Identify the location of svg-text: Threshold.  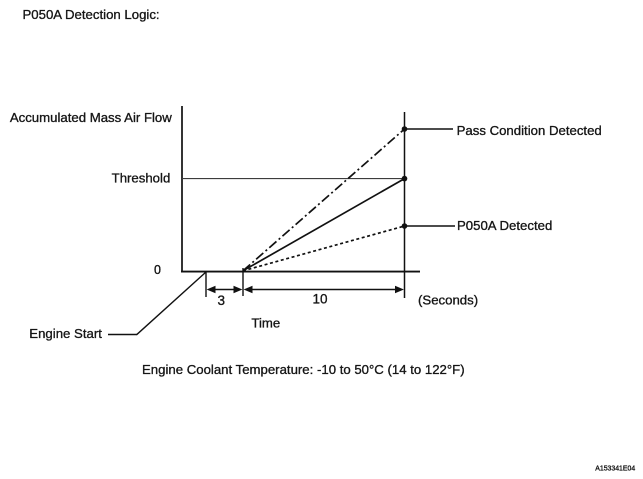
(141, 177).